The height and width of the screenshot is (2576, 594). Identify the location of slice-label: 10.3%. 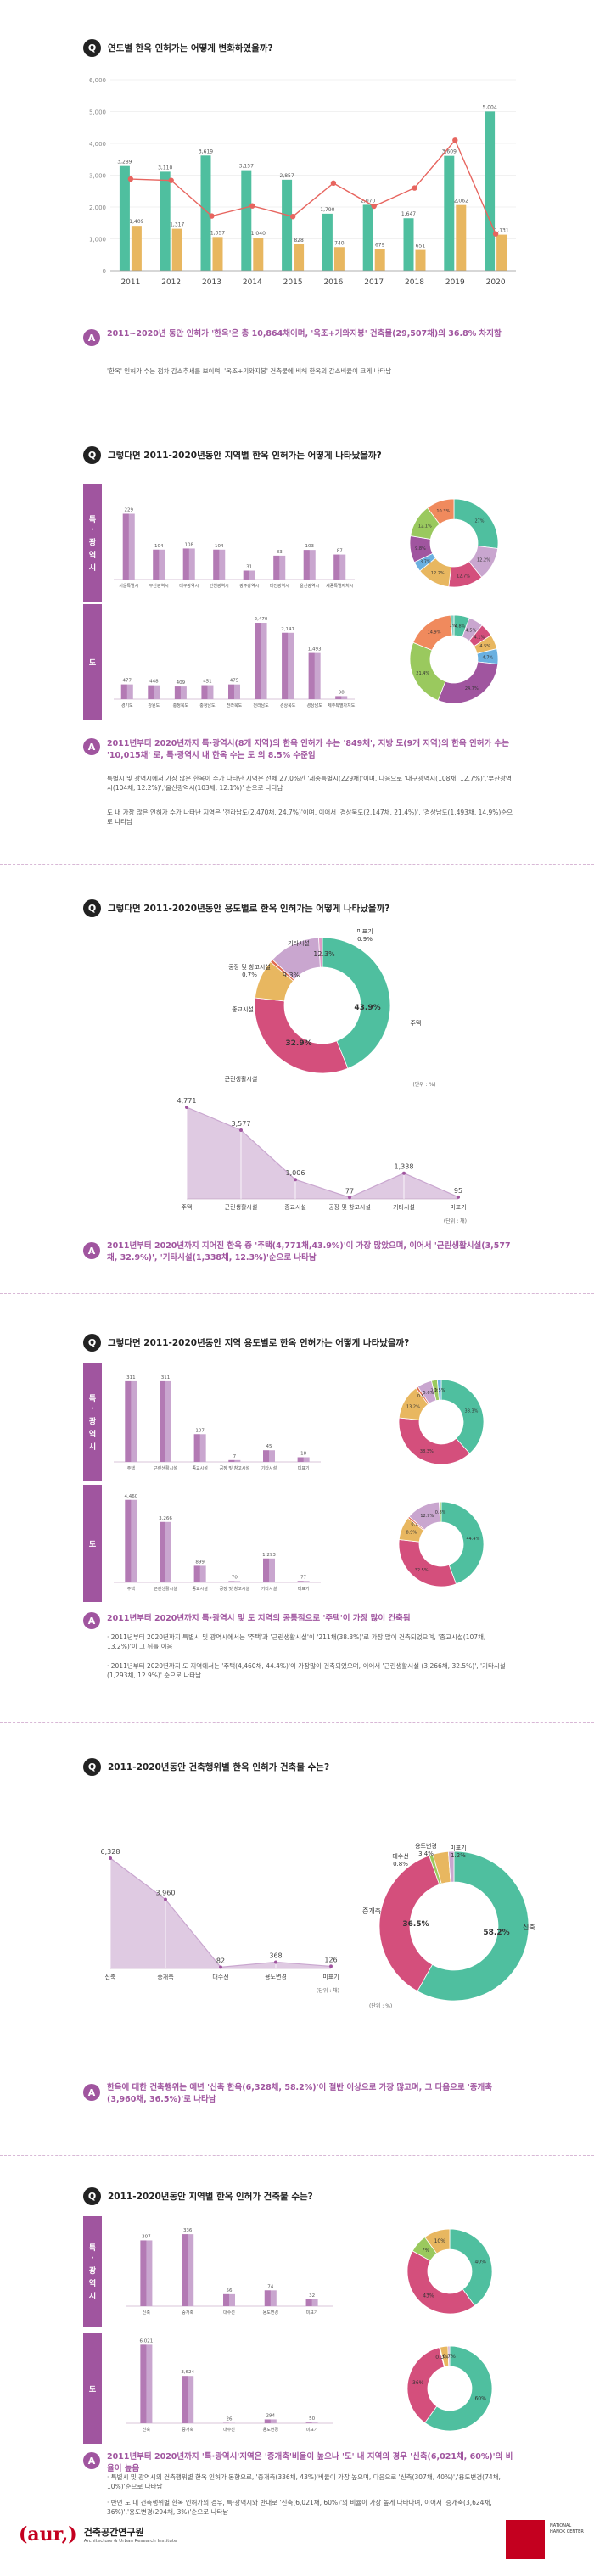
(443, 512).